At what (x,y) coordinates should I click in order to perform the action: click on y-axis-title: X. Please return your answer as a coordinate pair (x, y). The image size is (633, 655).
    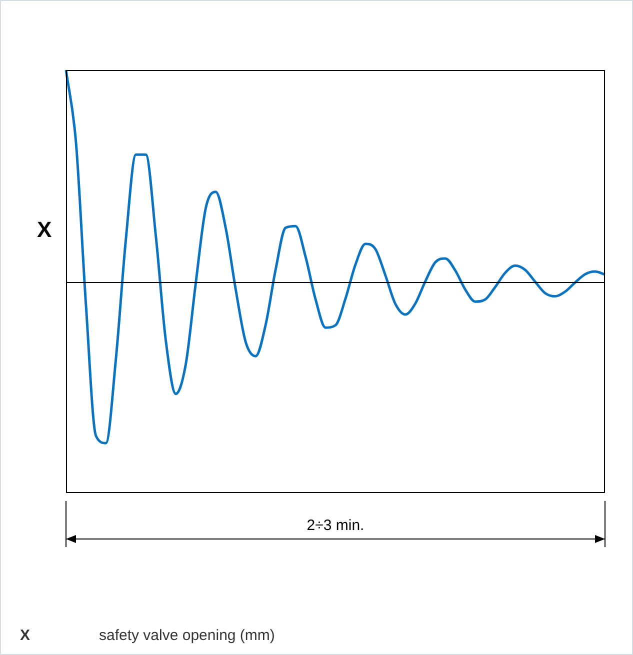
    Looking at the image, I should click on (44, 229).